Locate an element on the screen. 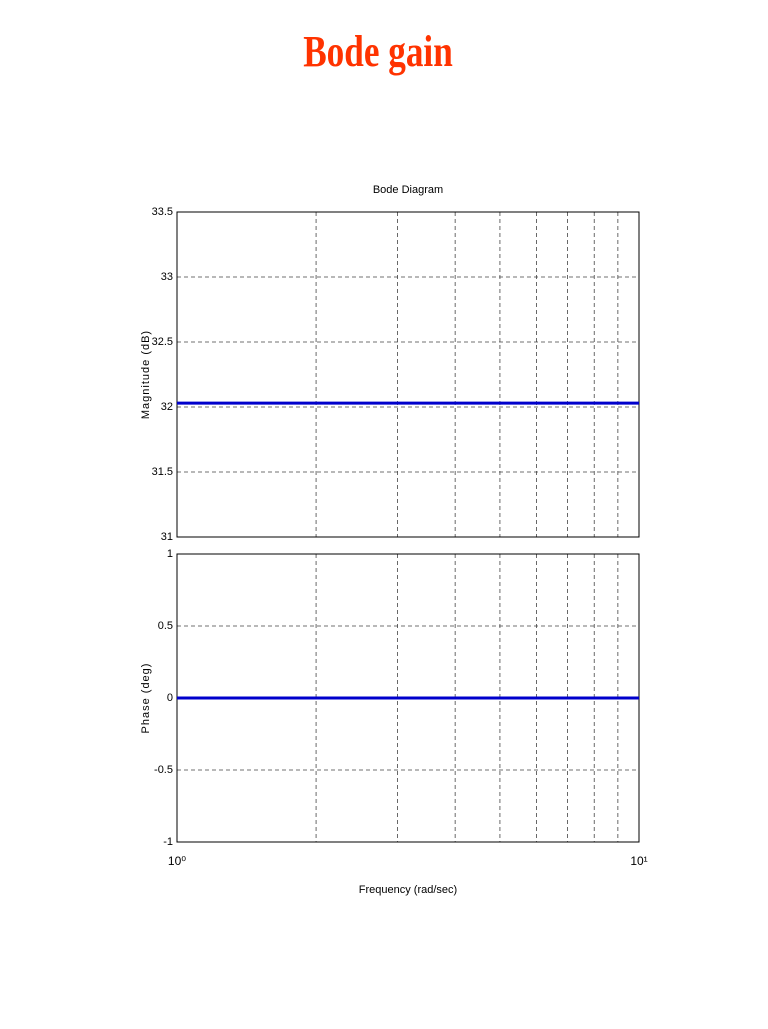 This screenshot has height=1029, width=768. y-axis-label: Magnitude (dB) is located at coordinates (146, 374).